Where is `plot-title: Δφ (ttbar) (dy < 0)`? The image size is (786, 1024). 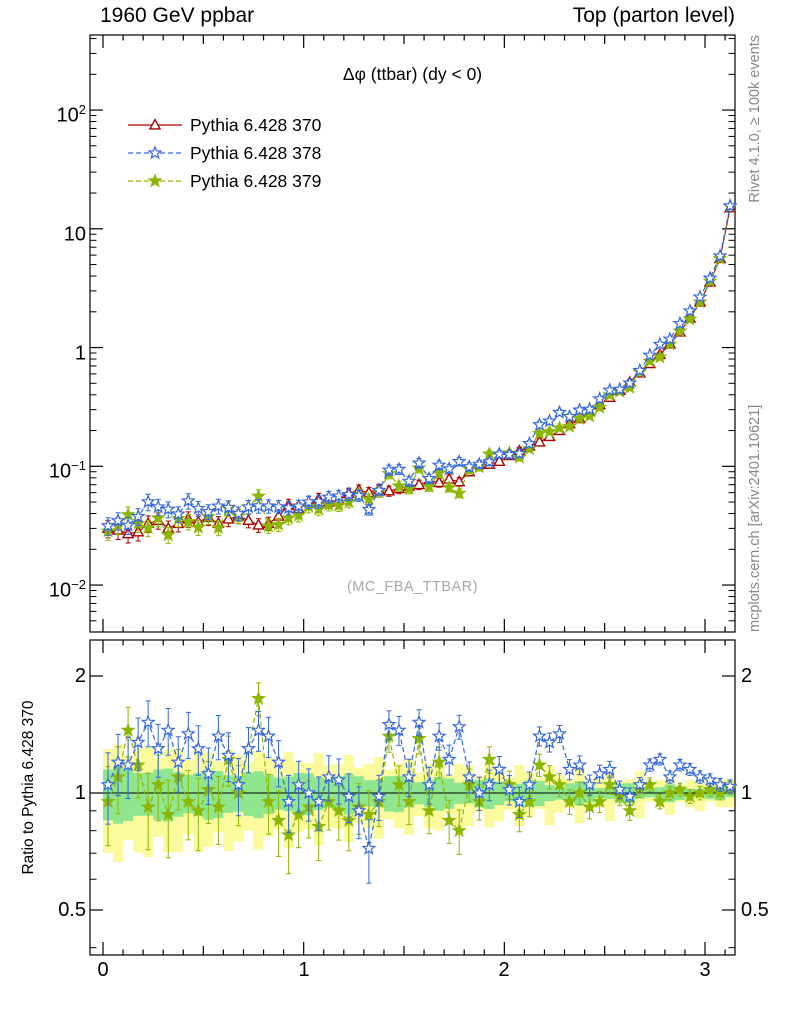
plot-title: Δφ (ttbar) (dy < 0) is located at coordinates (412, 74).